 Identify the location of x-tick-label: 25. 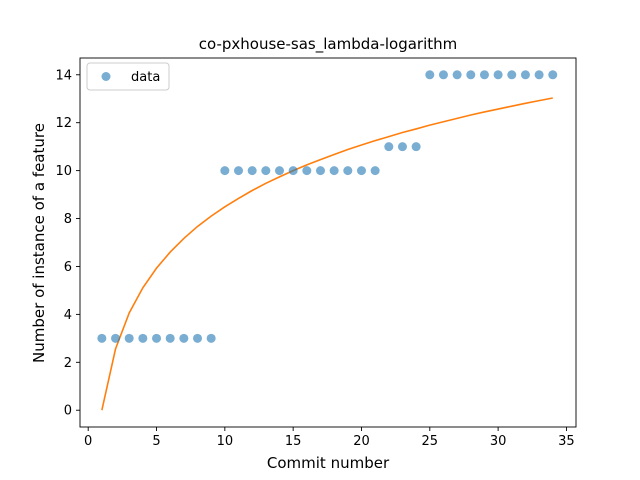
(430, 441).